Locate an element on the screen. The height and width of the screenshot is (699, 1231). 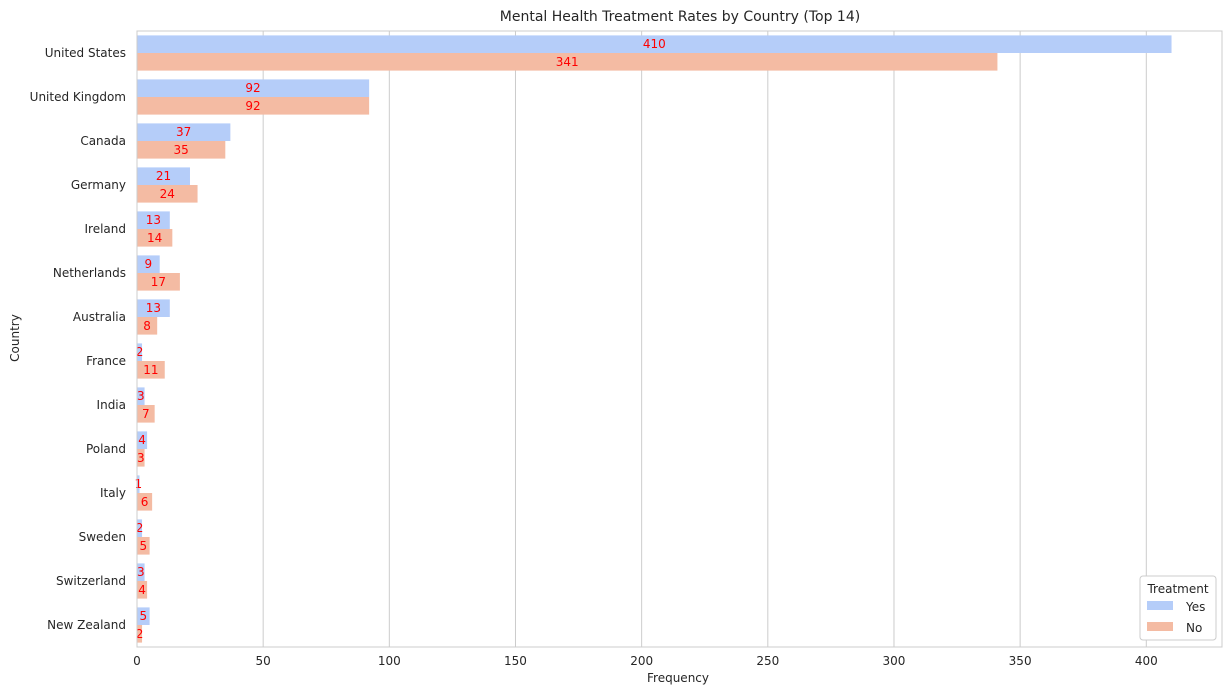
data-label-no: 7 is located at coordinates (146, 414).